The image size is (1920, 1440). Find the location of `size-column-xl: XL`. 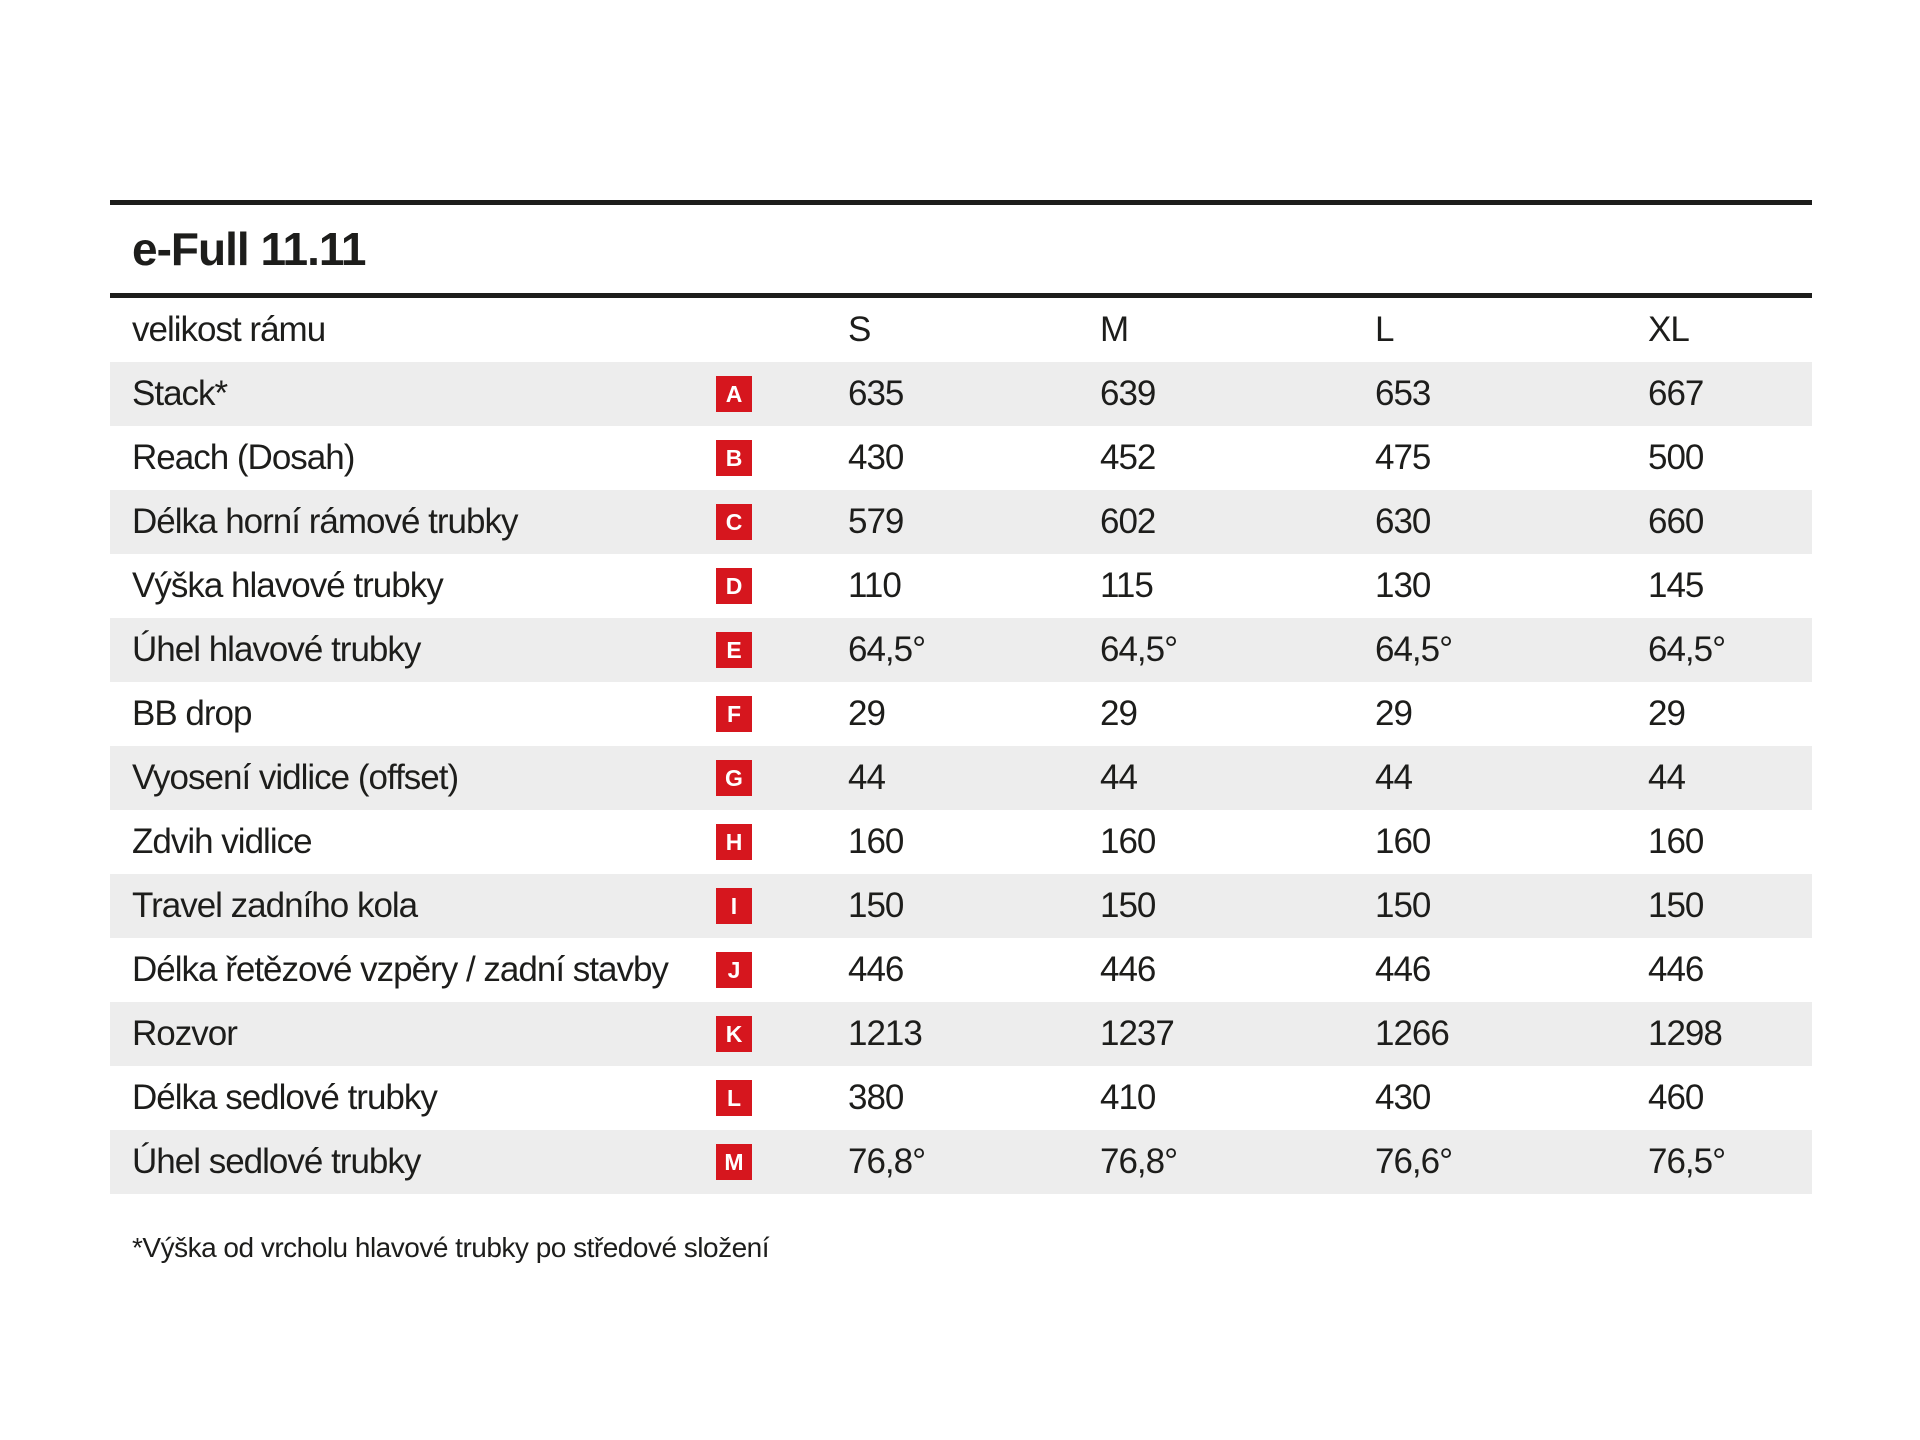

size-column-xl: XL is located at coordinates (1669, 329).